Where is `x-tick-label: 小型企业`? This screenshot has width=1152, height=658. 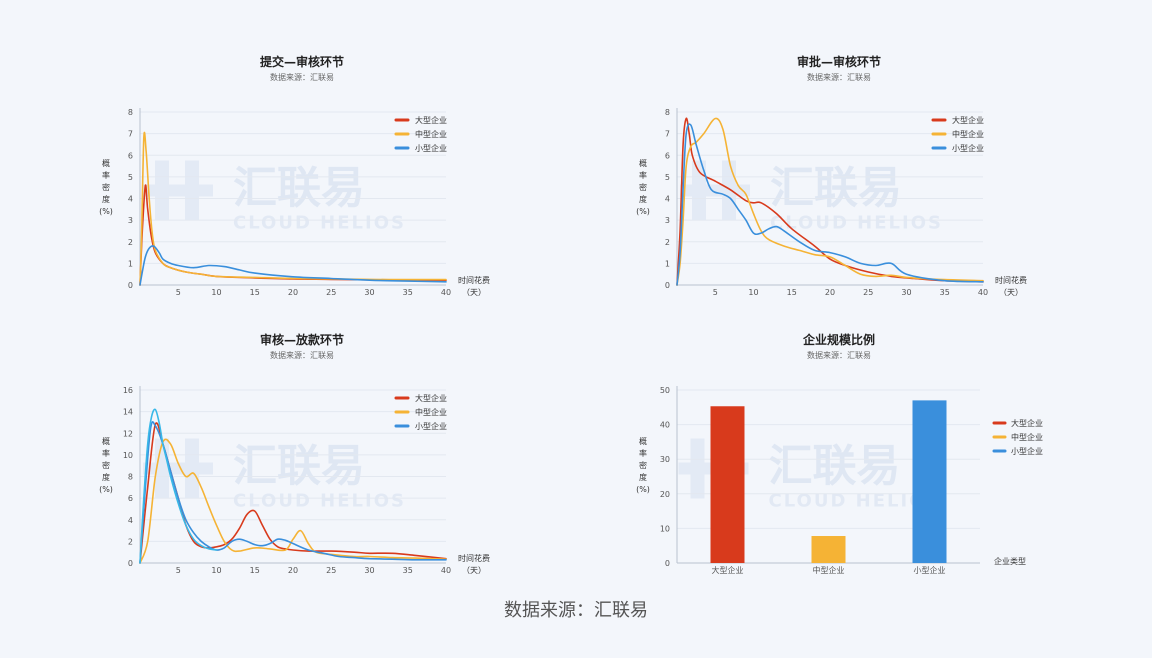 x-tick-label: 小型企业 is located at coordinates (930, 570).